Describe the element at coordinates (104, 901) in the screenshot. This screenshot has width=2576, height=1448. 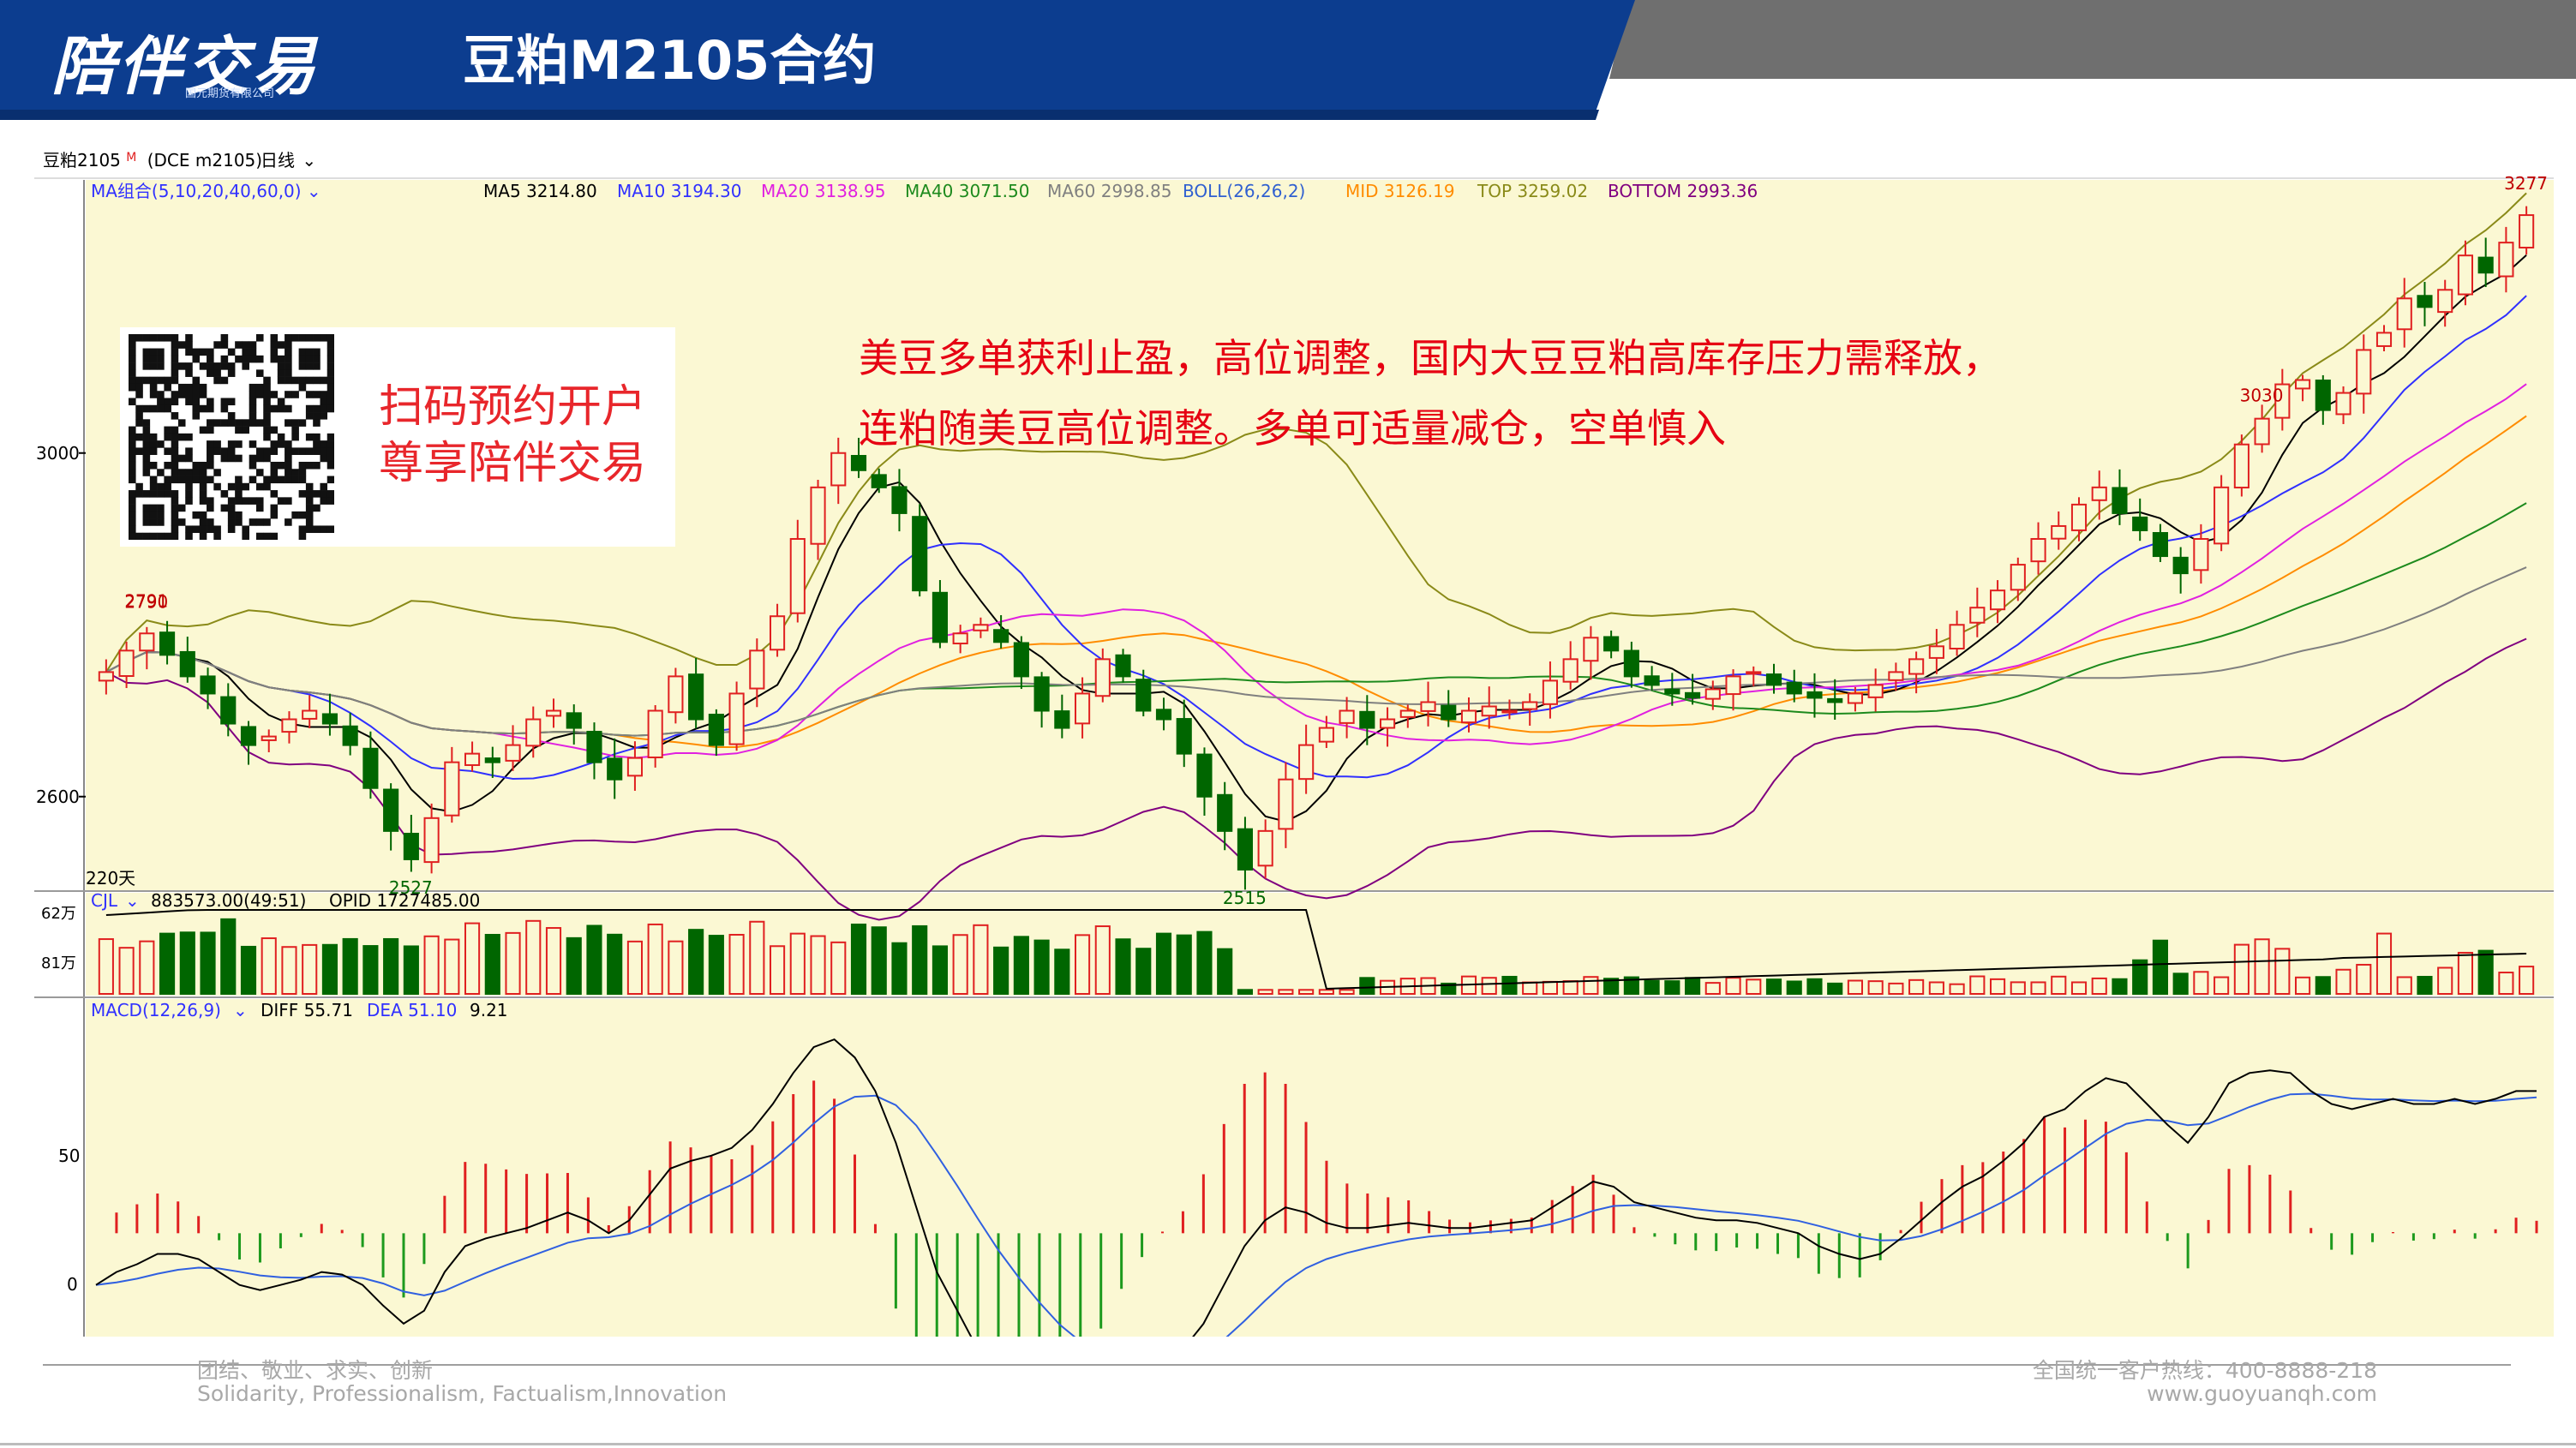
I see `volume-legend-name: CJL` at that location.